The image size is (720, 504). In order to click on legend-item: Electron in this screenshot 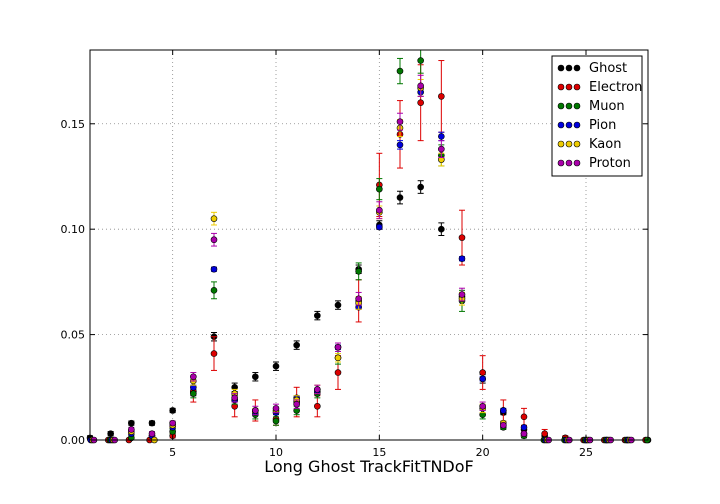, I will do `click(599, 87)`.